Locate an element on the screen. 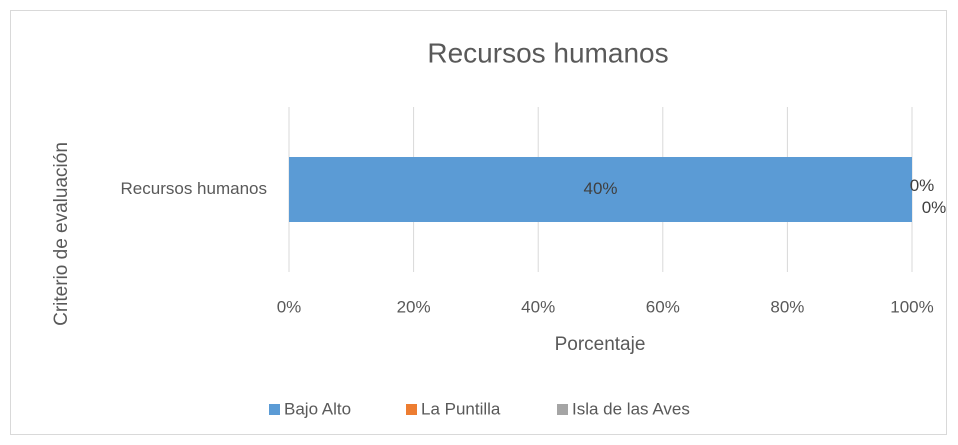 This screenshot has height=445, width=958. data-label: 40% is located at coordinates (600, 188).